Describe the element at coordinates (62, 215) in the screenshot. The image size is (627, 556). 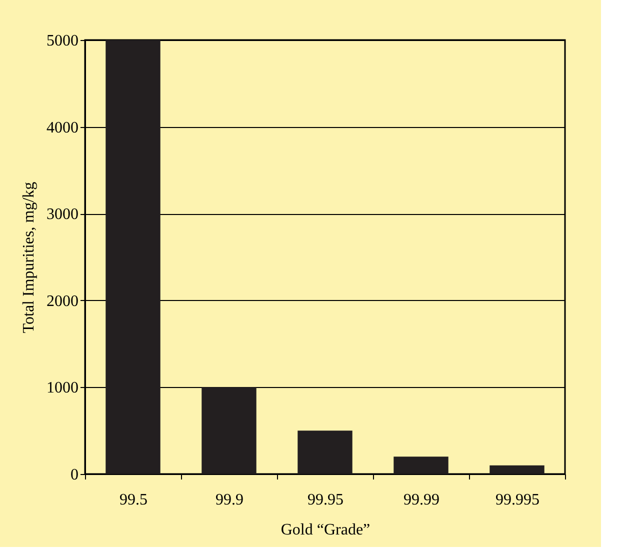
I see `y-tick-label: 3000` at that location.